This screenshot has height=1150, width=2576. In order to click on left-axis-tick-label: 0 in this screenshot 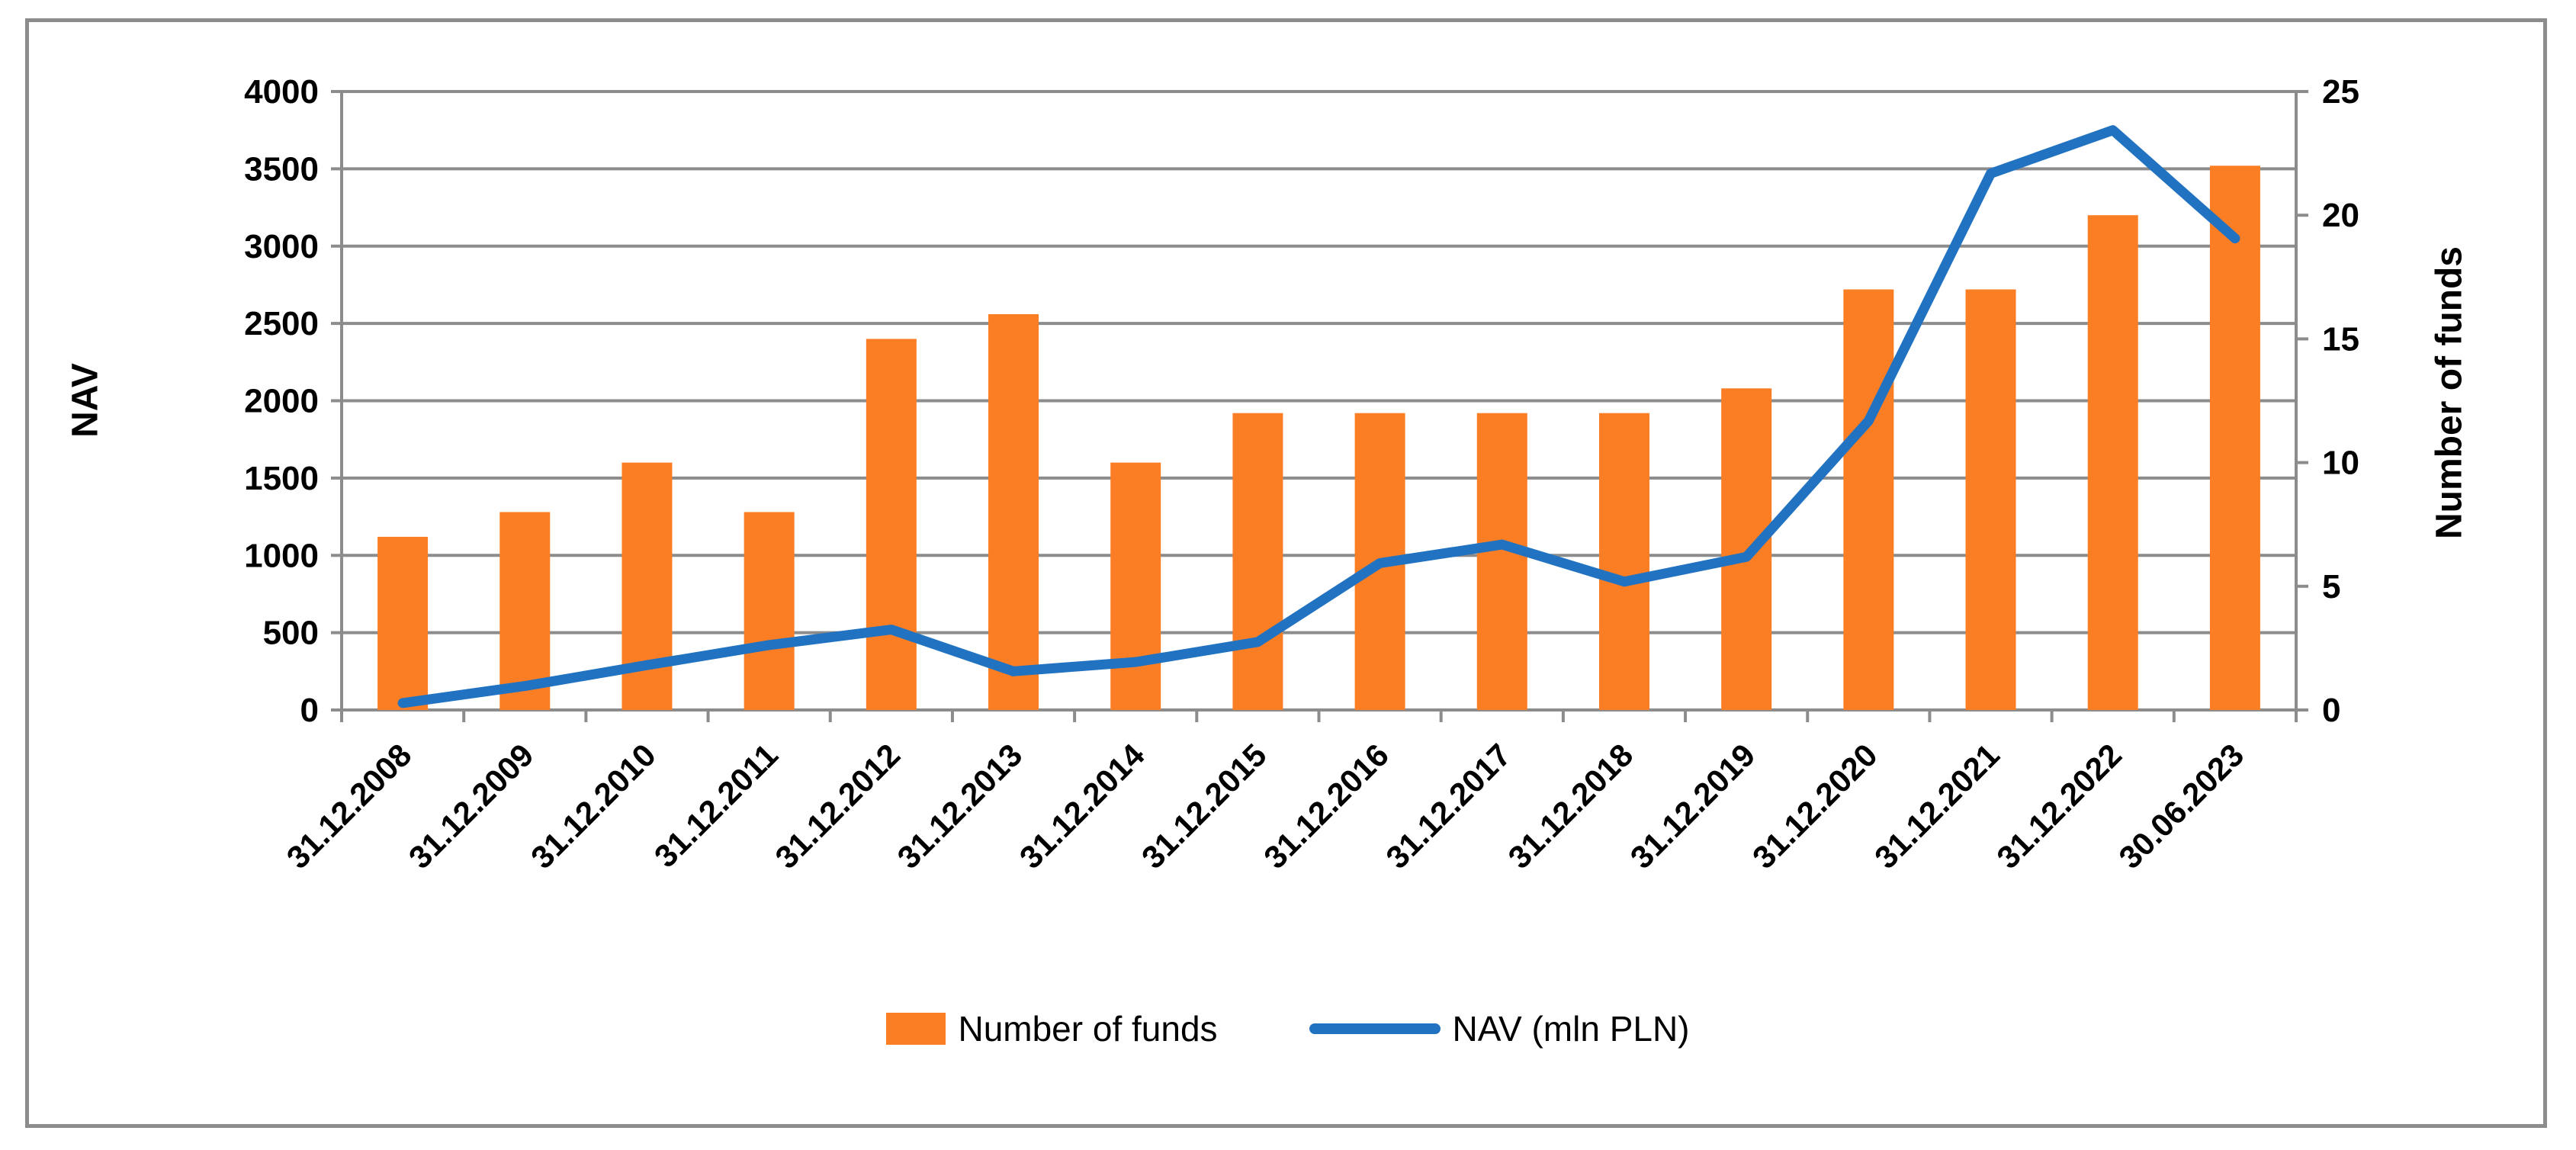, I will do `click(309, 710)`.